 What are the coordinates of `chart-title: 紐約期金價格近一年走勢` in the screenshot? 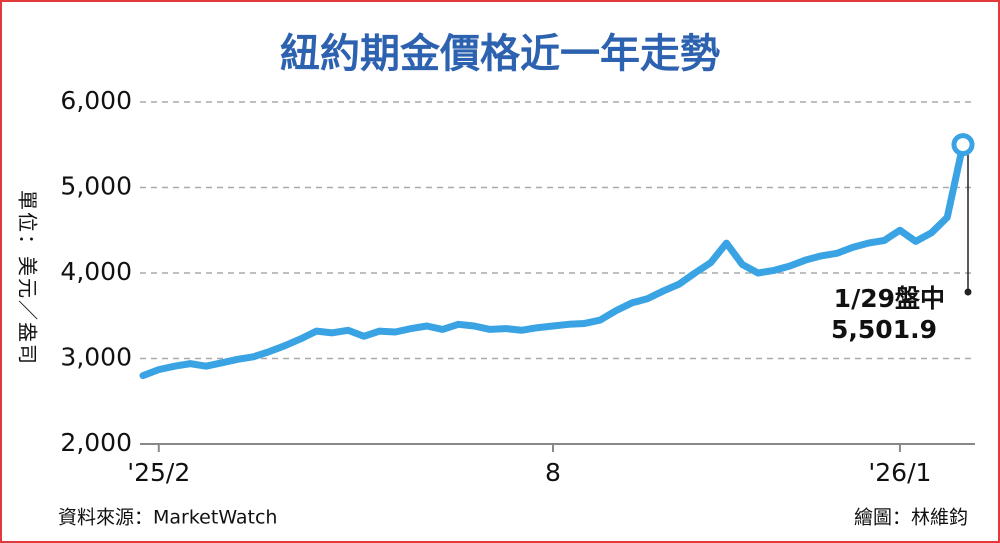 It's located at (500, 54).